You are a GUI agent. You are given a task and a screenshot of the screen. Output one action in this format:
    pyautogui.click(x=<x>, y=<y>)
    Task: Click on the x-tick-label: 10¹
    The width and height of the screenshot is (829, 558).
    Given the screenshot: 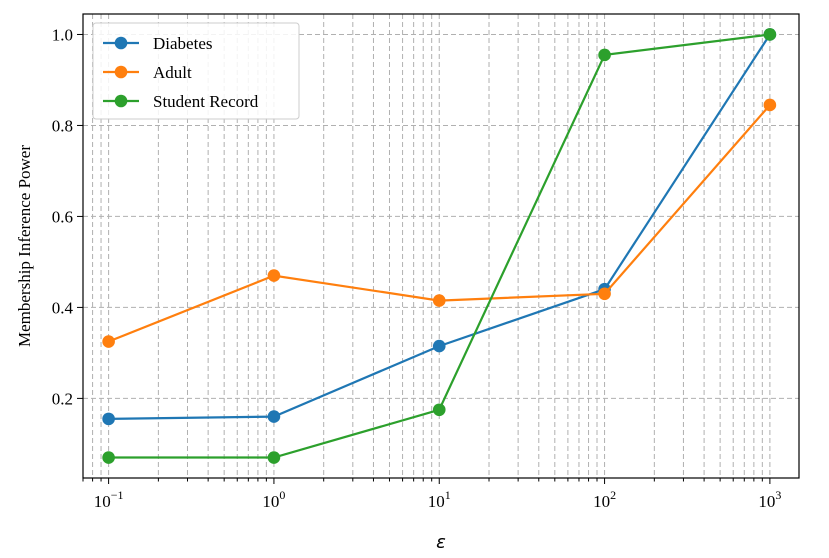 What is the action you would take?
    pyautogui.click(x=439, y=499)
    